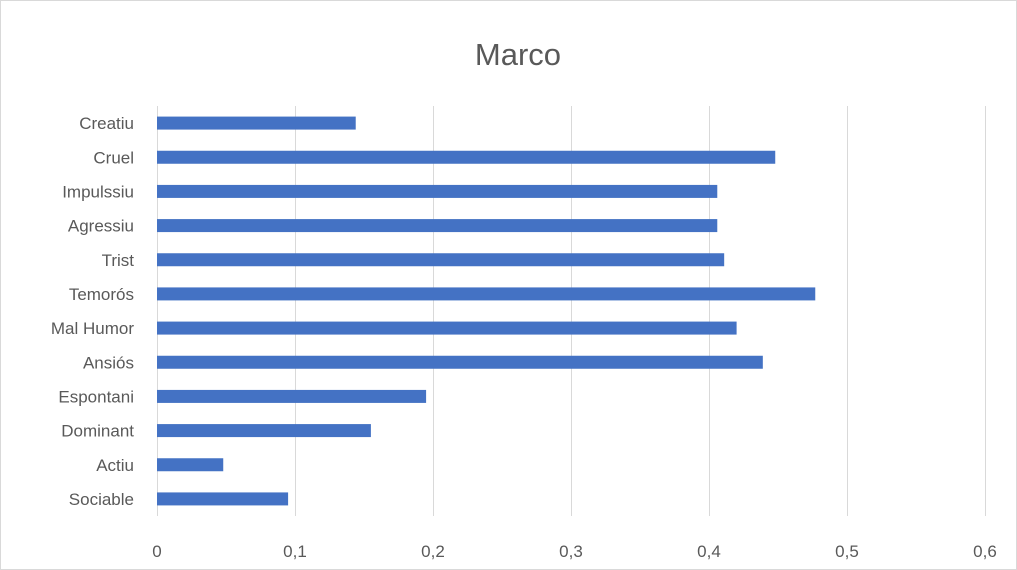  I want to click on category-label: Actiu, so click(115, 465).